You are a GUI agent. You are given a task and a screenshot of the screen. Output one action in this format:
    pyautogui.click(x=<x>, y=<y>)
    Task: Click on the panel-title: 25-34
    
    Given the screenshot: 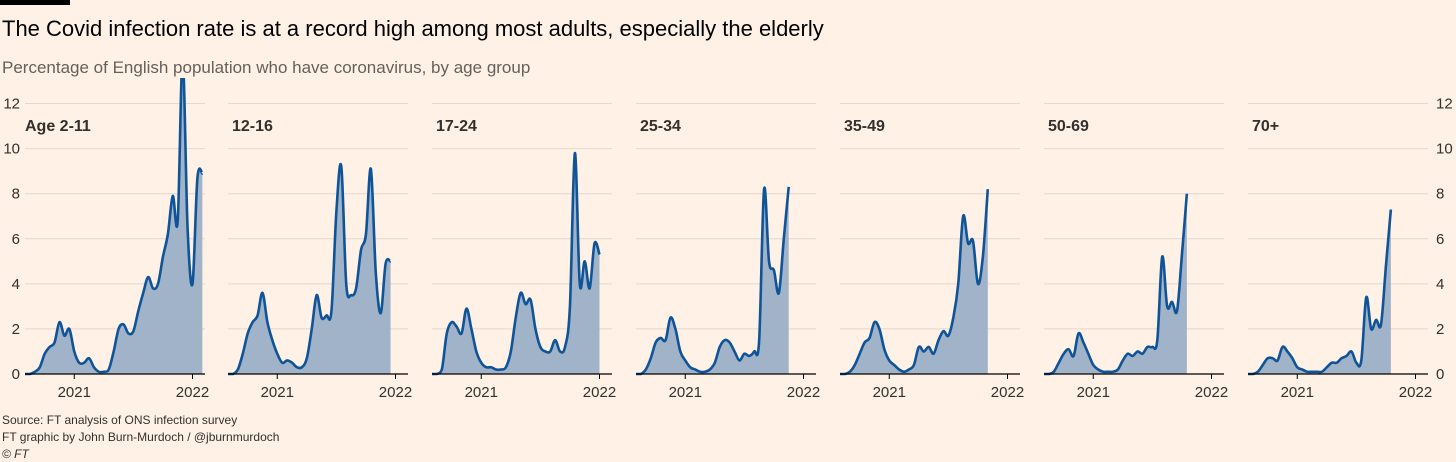 What is the action you would take?
    pyautogui.click(x=660, y=126)
    